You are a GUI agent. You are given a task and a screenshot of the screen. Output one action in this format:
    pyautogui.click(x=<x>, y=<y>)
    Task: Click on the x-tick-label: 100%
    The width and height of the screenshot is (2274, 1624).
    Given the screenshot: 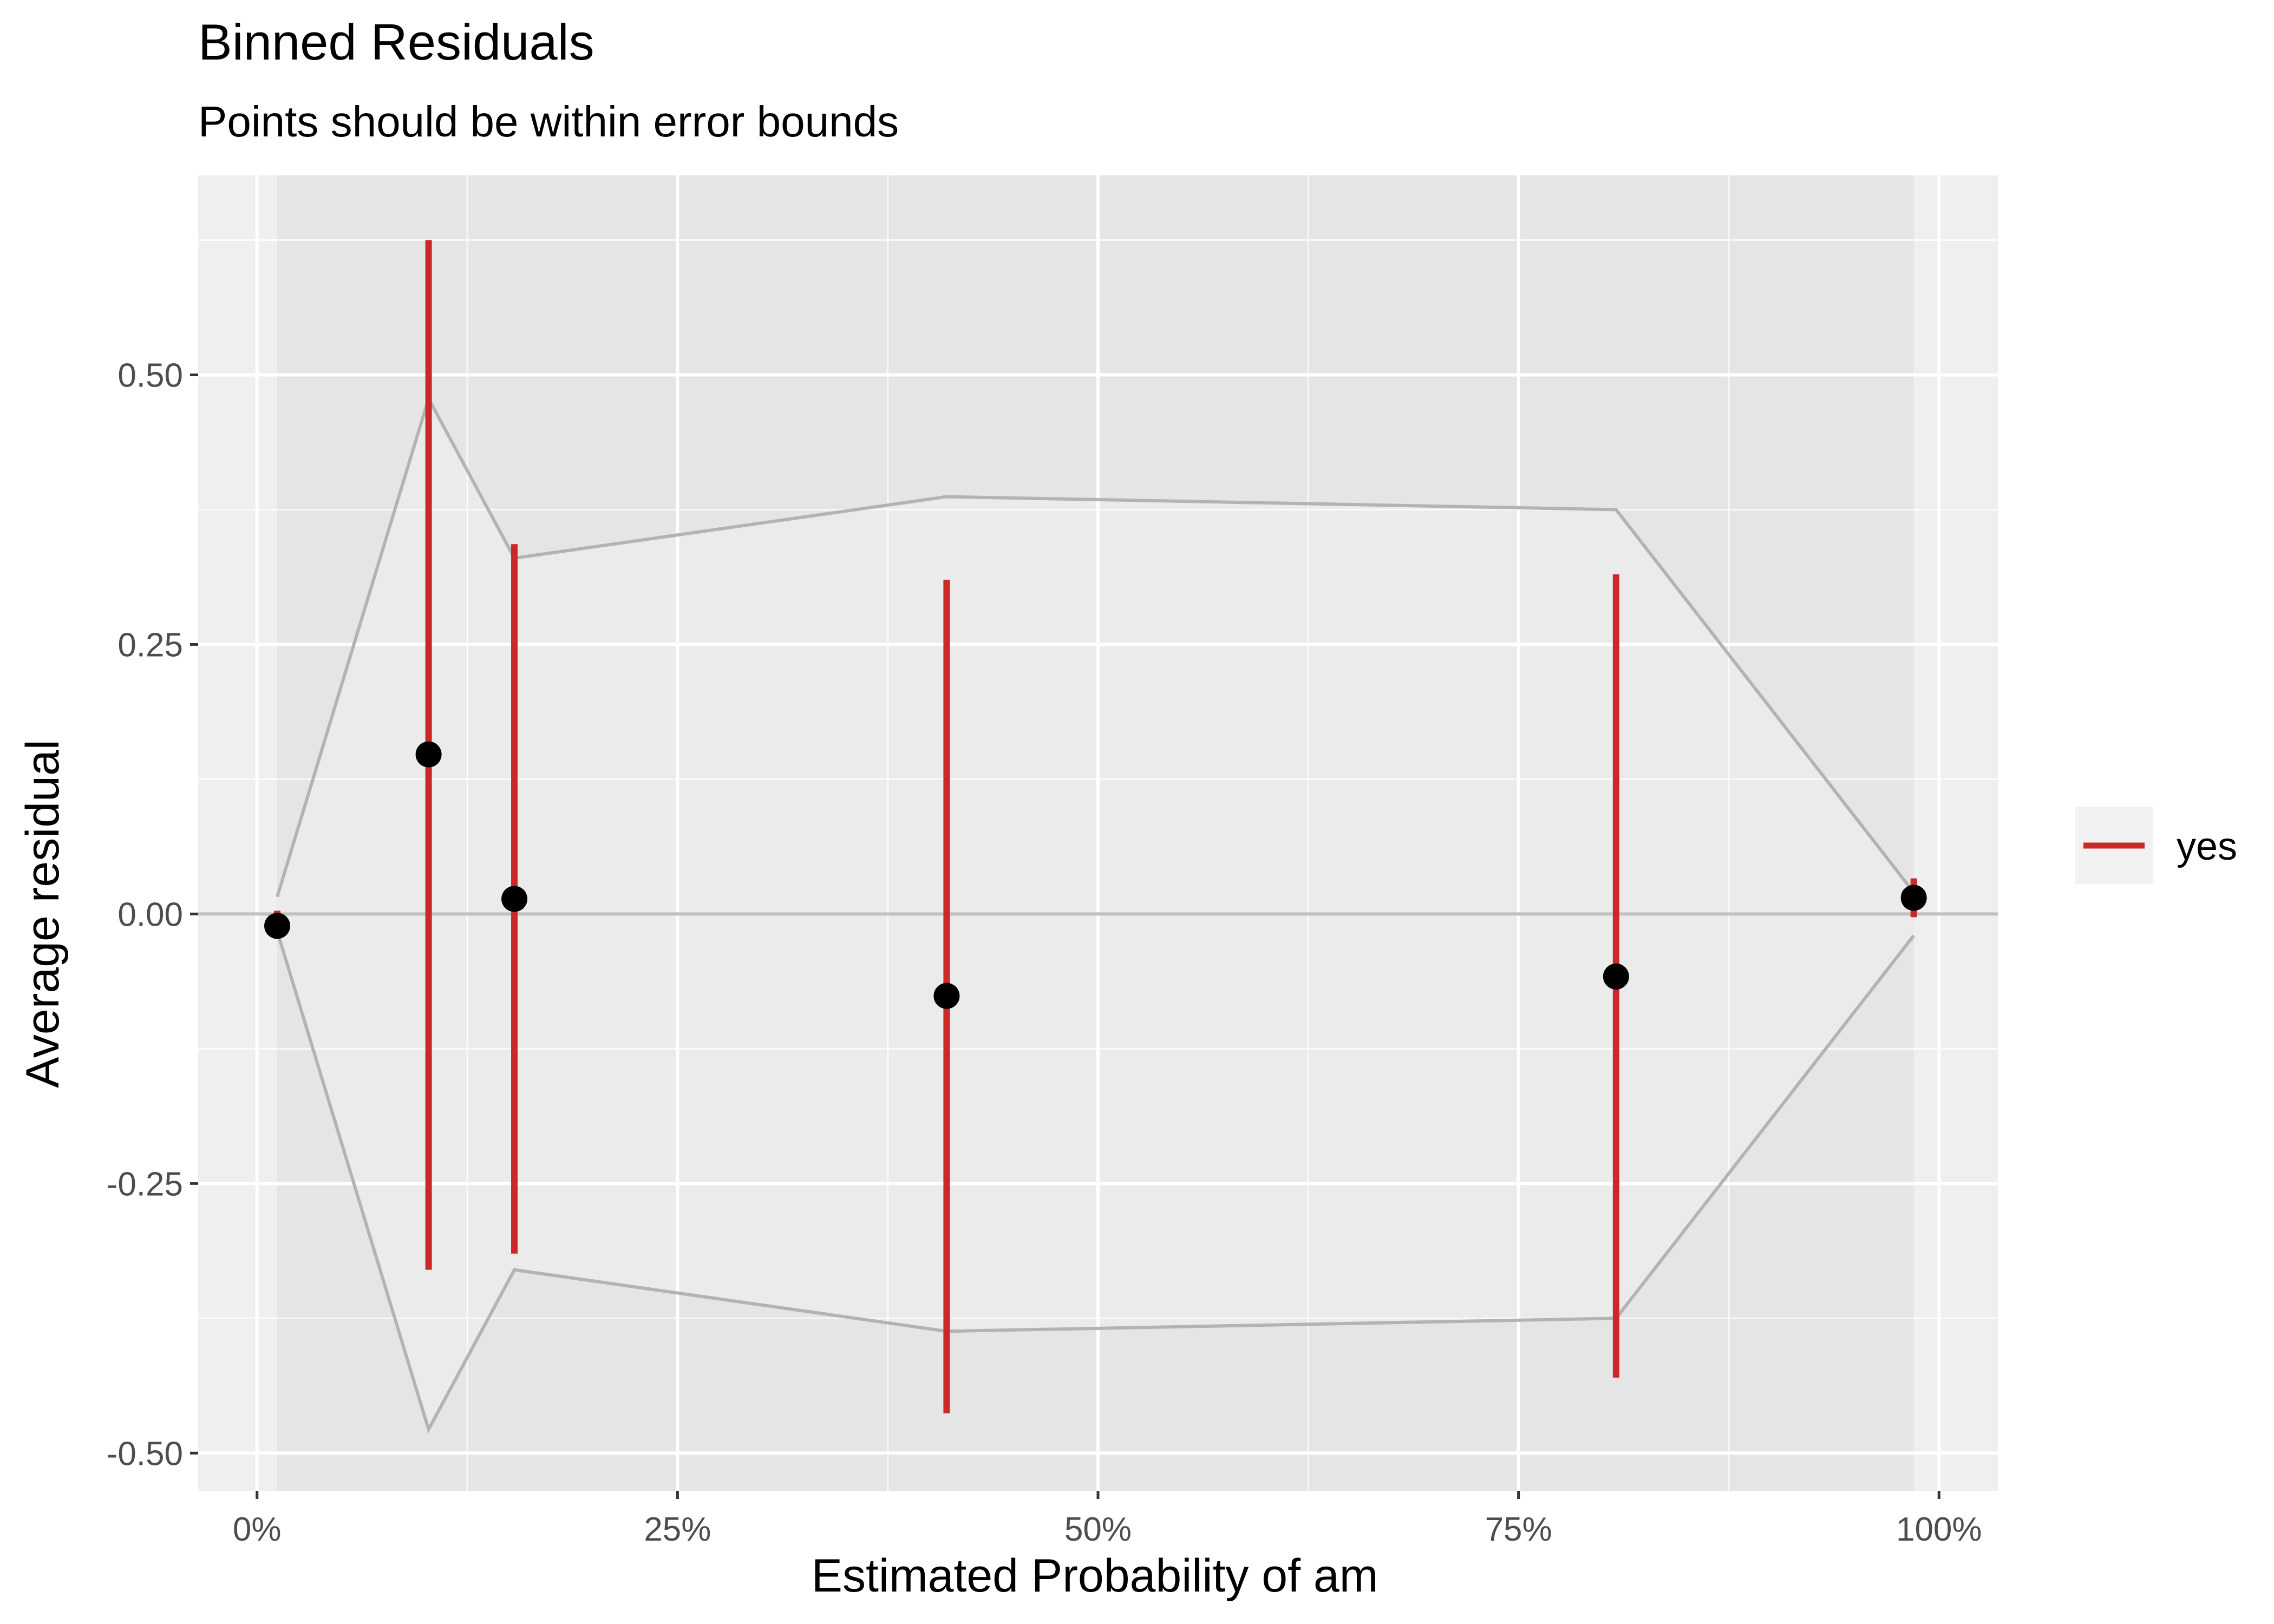 What is the action you would take?
    pyautogui.click(x=1939, y=1529)
    